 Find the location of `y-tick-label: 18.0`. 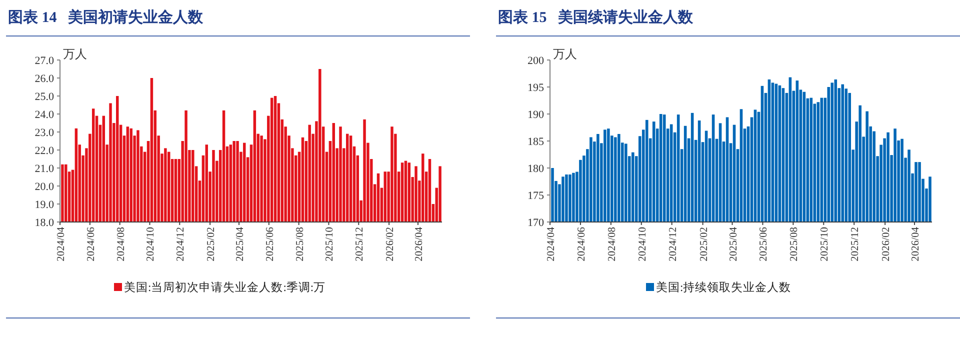

y-tick-label: 18.0 is located at coordinates (44, 223).